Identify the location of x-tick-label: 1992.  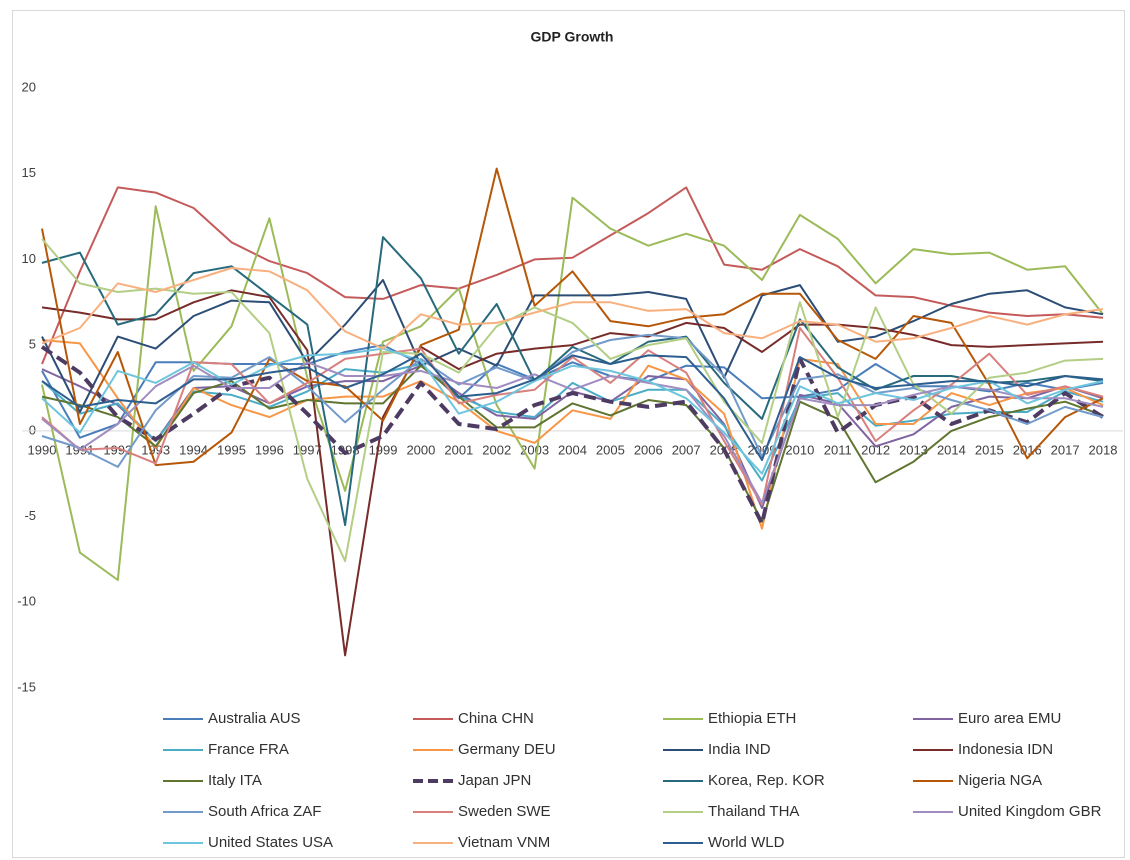
(117, 449).